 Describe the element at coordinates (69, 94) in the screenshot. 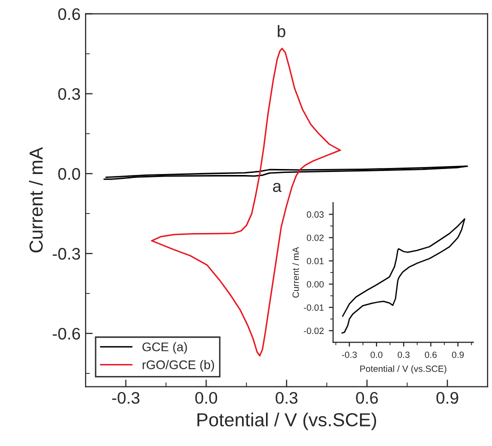

I see `y-tick-label: 0.3` at that location.